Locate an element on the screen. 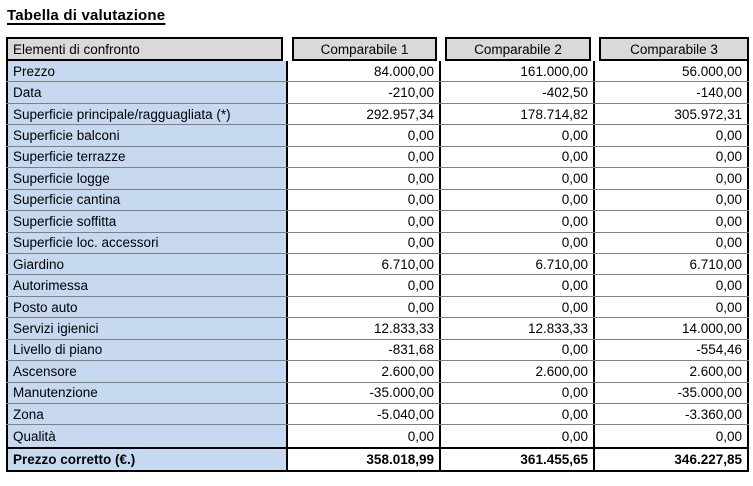  table-row: Autorimessa 0,00 0,00 0,00 is located at coordinates (377, 286).